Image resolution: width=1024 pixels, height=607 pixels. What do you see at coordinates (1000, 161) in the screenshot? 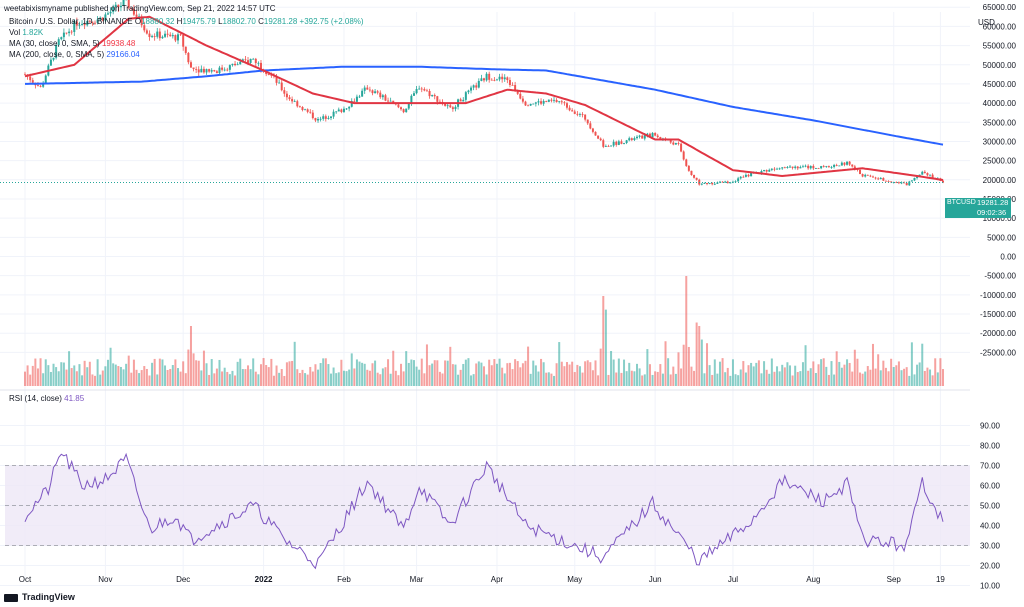
I see `price-tick-label: 25000.00` at bounding box center [1000, 161].